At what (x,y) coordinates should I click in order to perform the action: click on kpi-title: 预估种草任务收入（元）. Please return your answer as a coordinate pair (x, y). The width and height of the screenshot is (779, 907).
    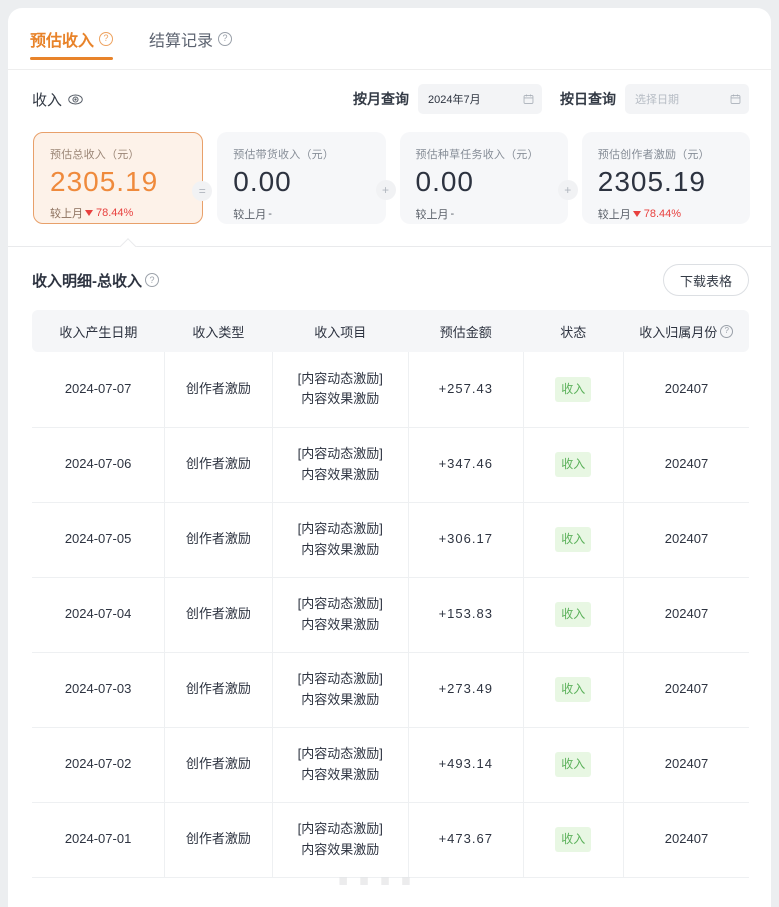
    Looking at the image, I should click on (477, 155).